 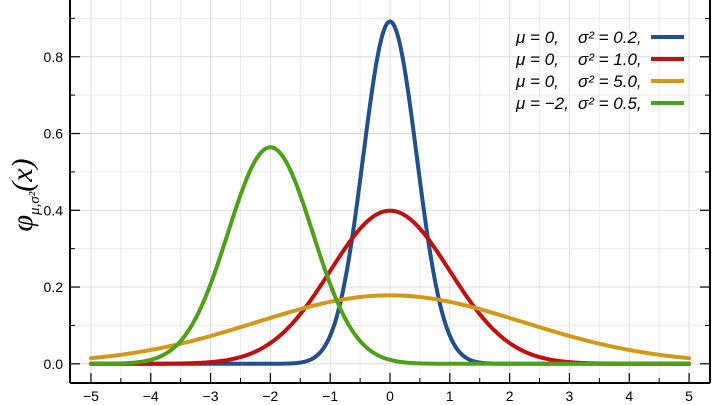 What do you see at coordinates (22, 174) in the screenshot?
I see `y-label-arg: (x)` at bounding box center [22, 174].